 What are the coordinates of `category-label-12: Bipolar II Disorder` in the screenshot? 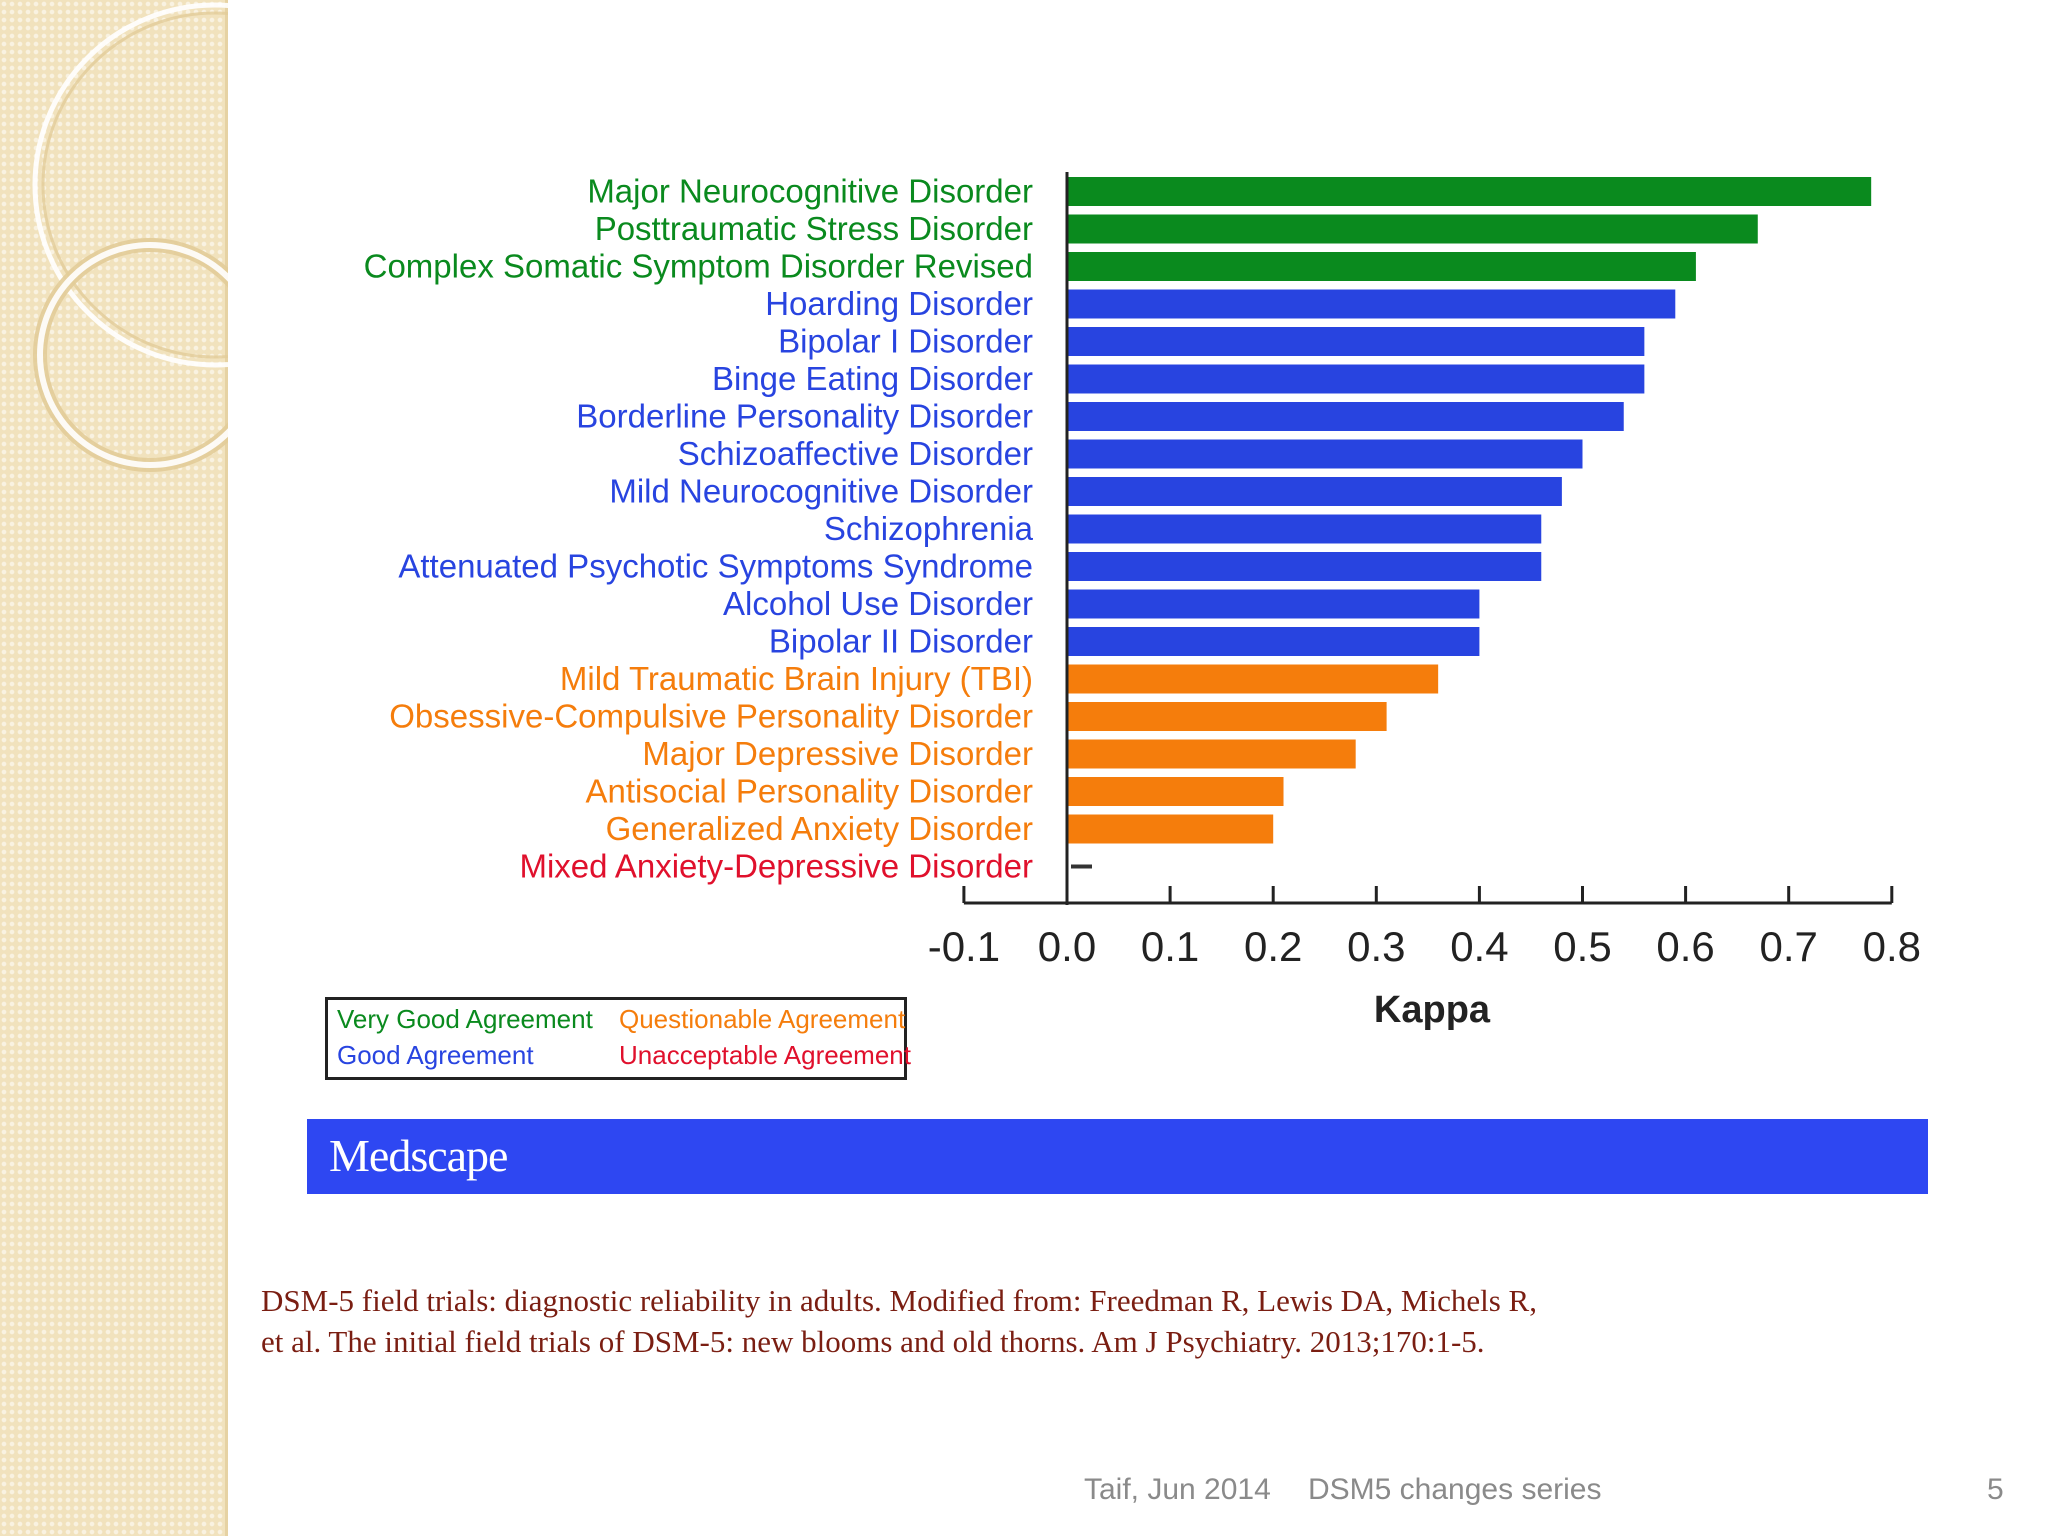 It's located at (901, 641).